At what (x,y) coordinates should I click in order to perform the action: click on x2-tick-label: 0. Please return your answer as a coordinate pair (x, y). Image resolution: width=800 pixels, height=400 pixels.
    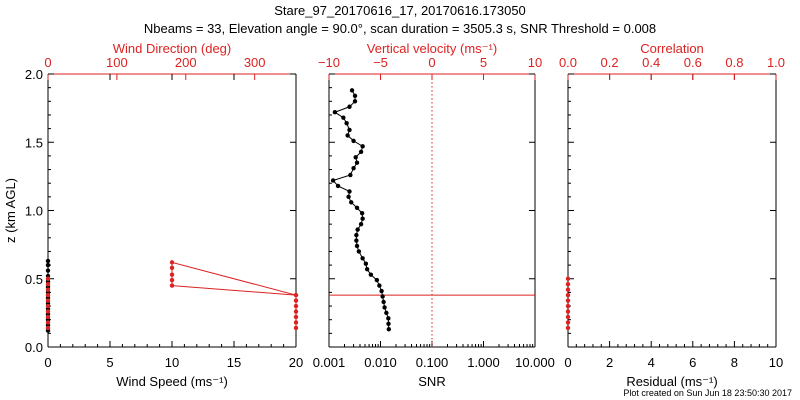
    Looking at the image, I should click on (47, 62).